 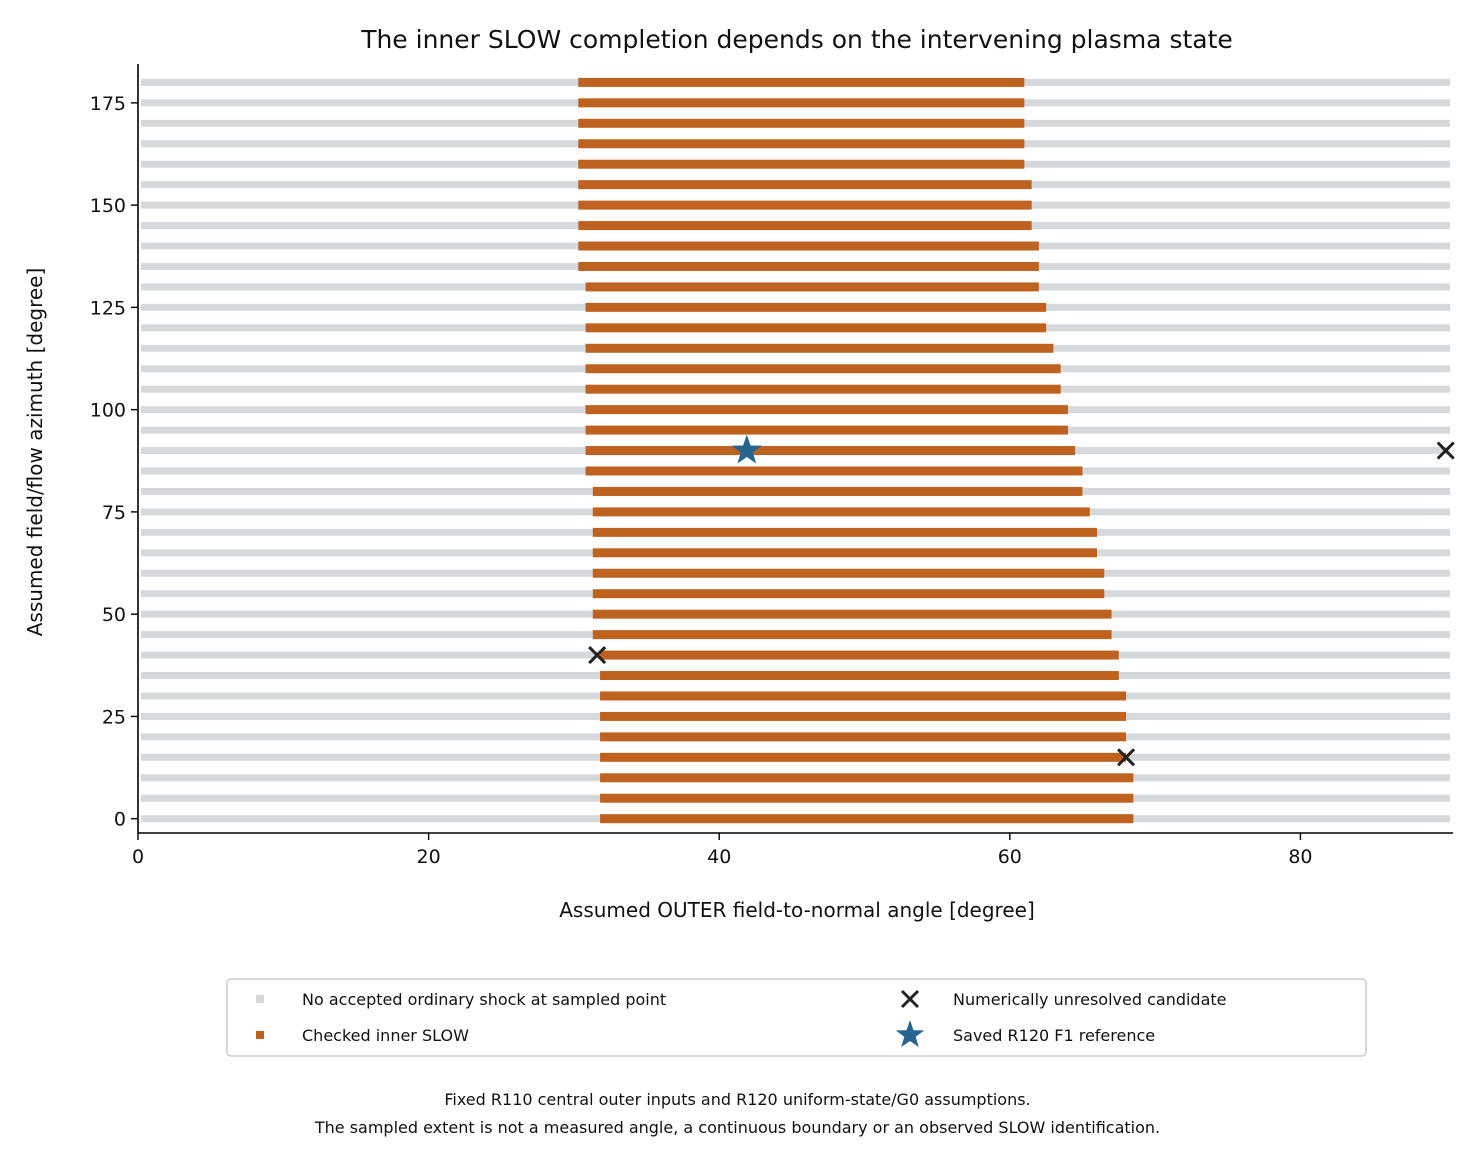 I want to click on legend-label-reference: Saved R120 F1 reference, so click(x=1054, y=1035).